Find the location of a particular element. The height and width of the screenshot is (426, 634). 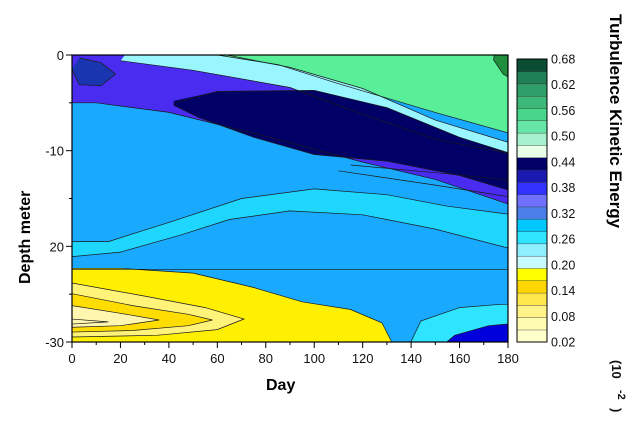

contour-region-deep-core is located at coordinates (340, 140).